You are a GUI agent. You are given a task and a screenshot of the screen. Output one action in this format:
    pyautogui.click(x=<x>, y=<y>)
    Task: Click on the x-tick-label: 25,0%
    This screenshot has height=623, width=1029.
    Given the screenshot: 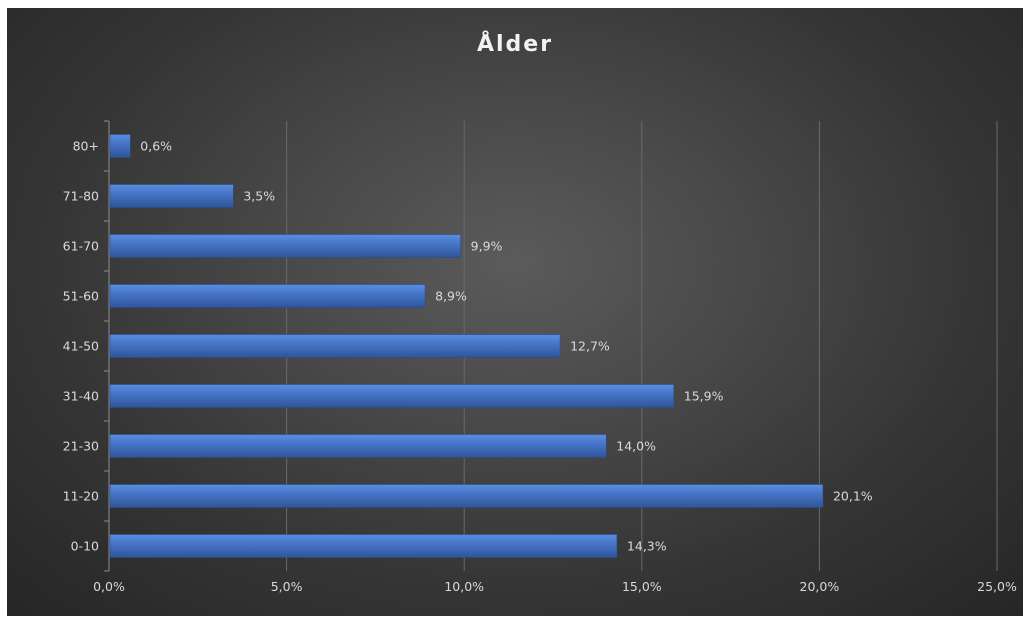 What is the action you would take?
    pyautogui.click(x=997, y=586)
    